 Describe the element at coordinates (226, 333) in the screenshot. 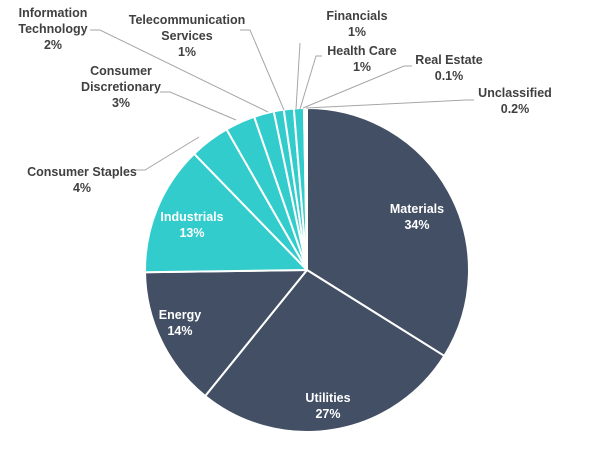

I see `pie-slice-energy` at that location.